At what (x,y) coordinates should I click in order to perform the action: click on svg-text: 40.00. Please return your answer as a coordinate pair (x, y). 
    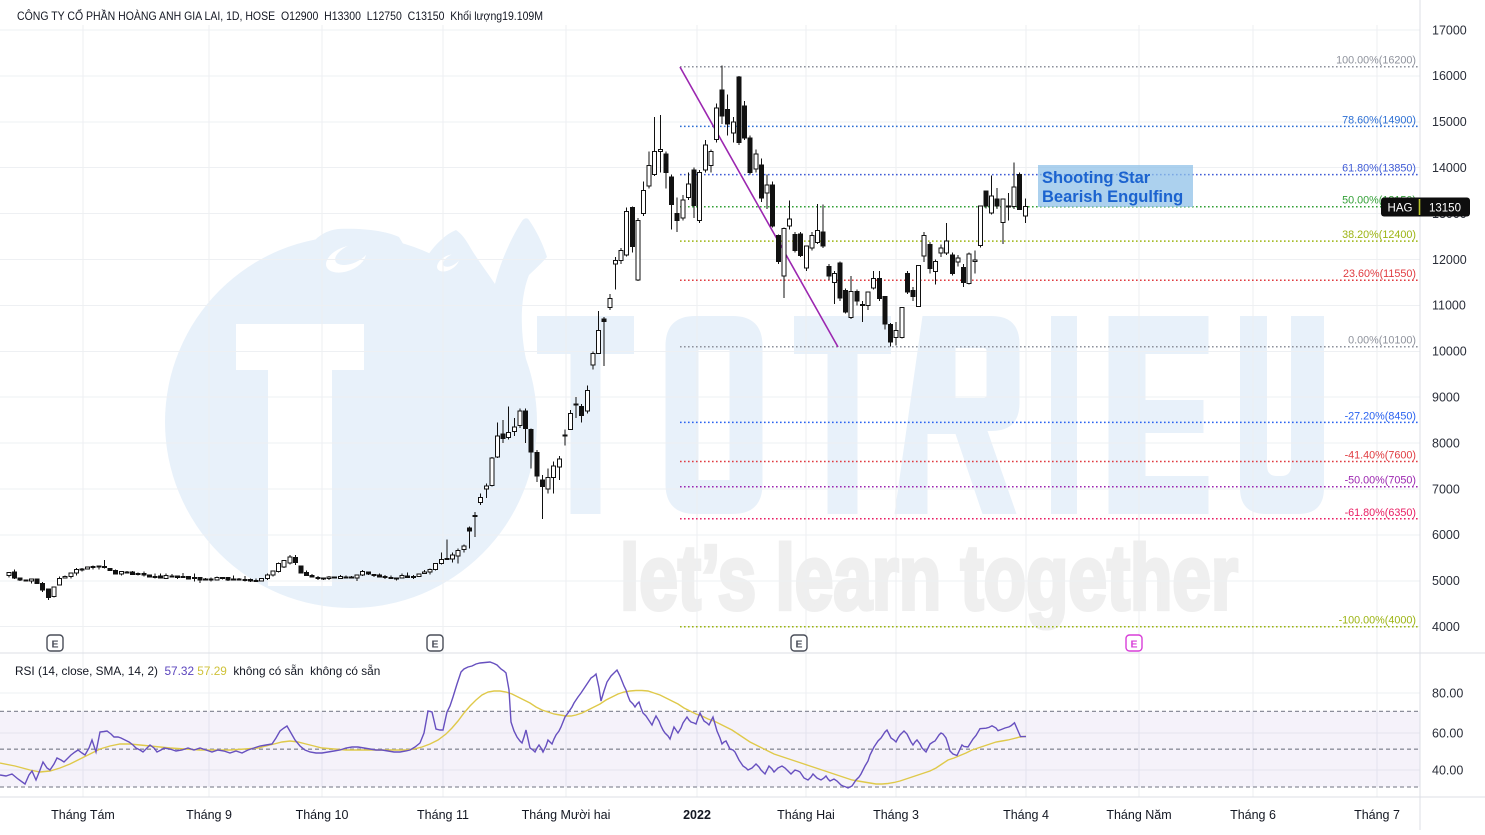
    Looking at the image, I should click on (1447, 770).